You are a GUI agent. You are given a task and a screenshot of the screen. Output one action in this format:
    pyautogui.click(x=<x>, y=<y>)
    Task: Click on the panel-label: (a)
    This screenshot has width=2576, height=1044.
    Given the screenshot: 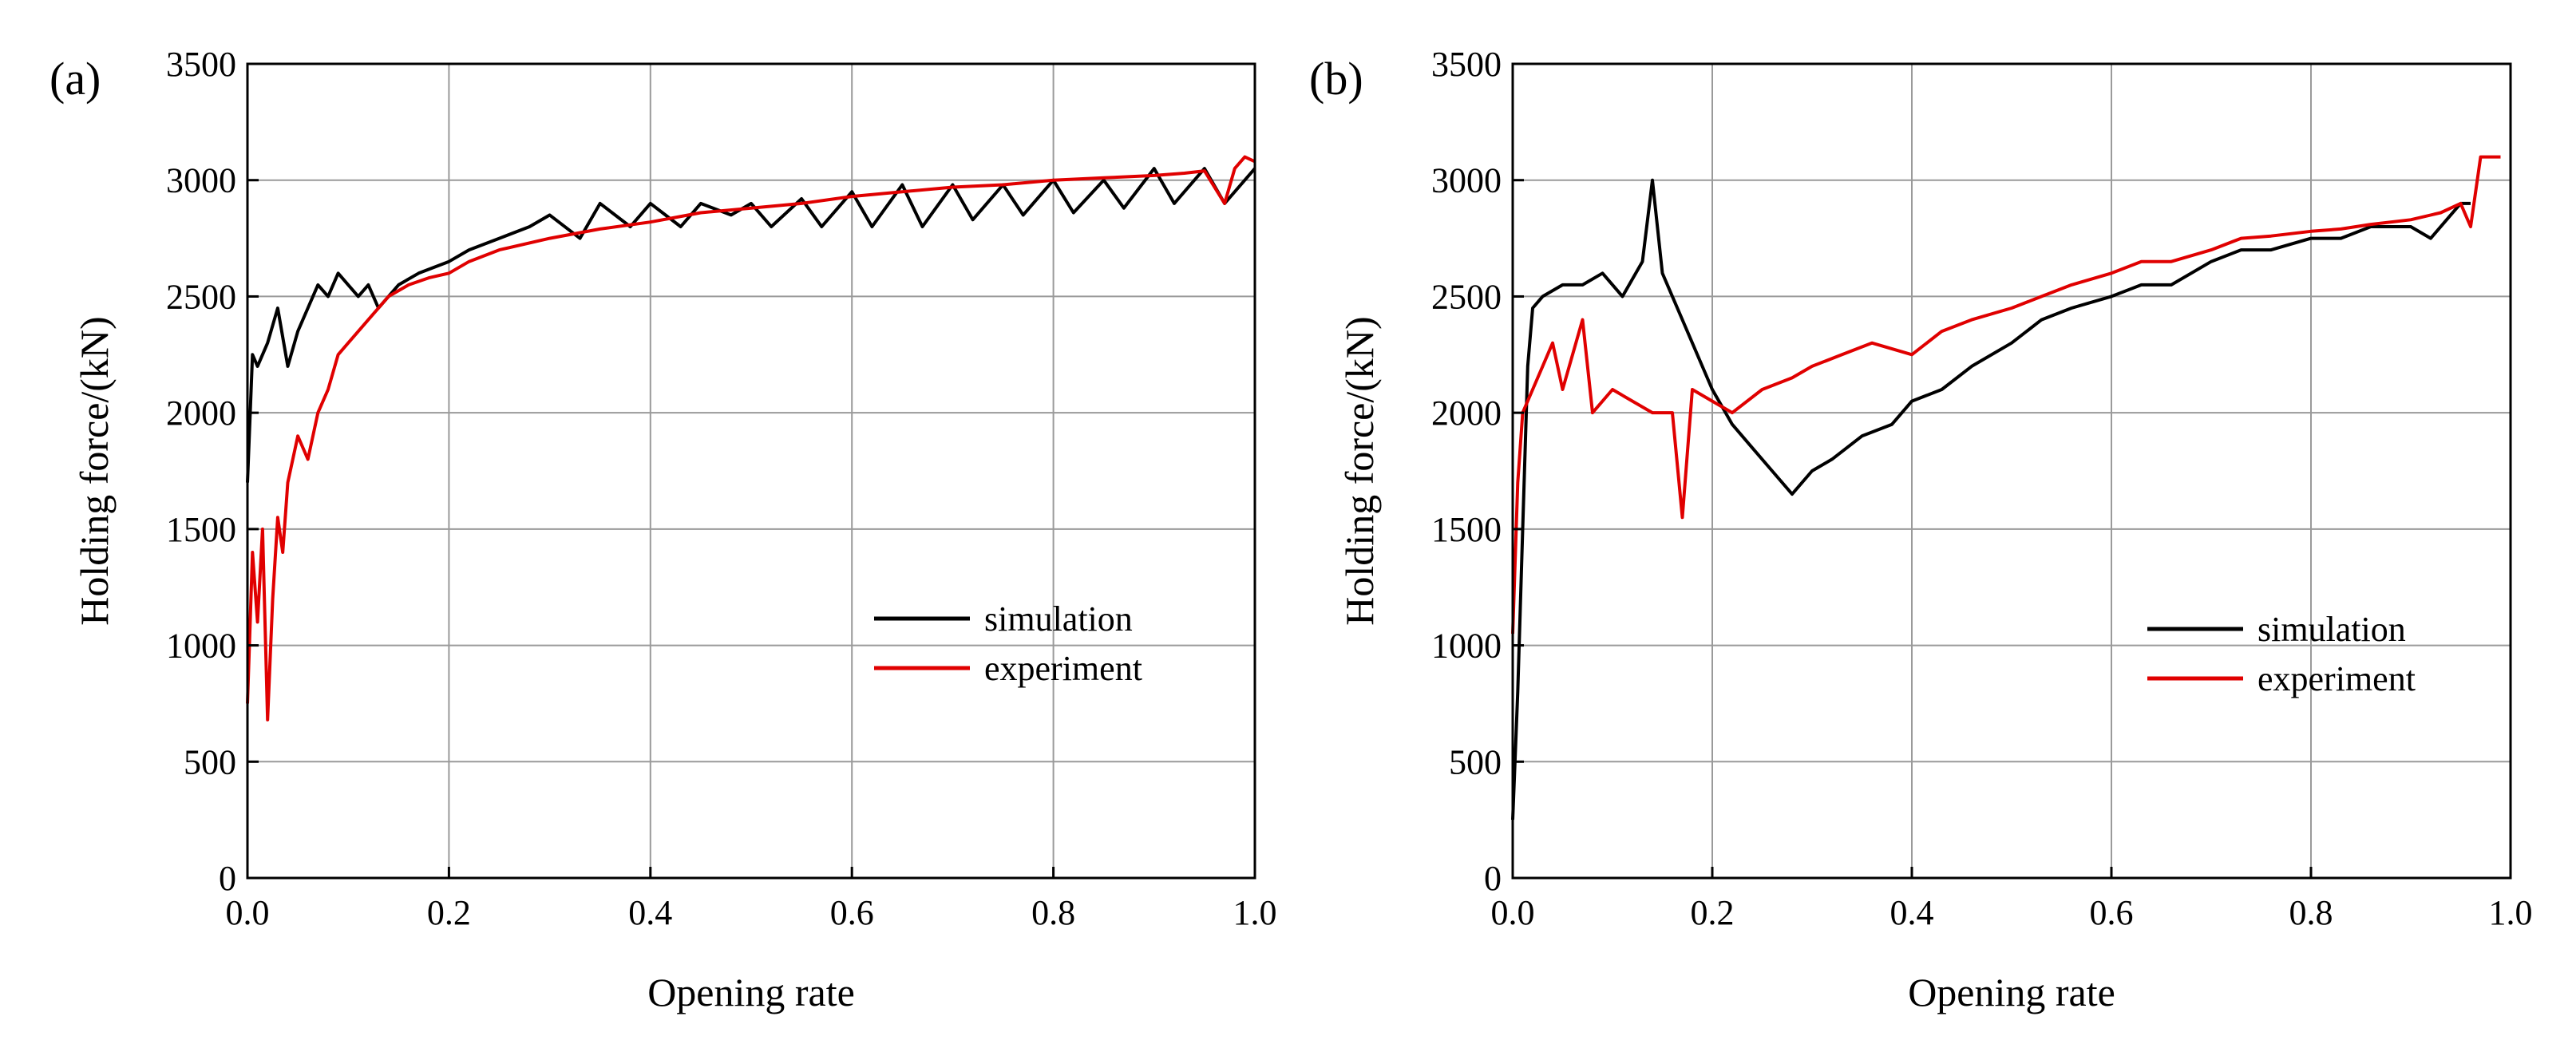 What is the action you would take?
    pyautogui.click(x=75, y=79)
    